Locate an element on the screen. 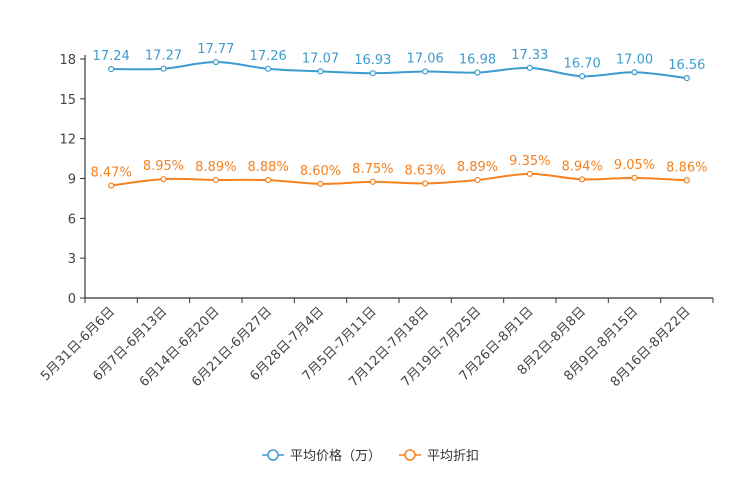 This screenshot has height=496, width=744. y-ticks: 0 3 6 9 12 15 18 is located at coordinates (72, 180).